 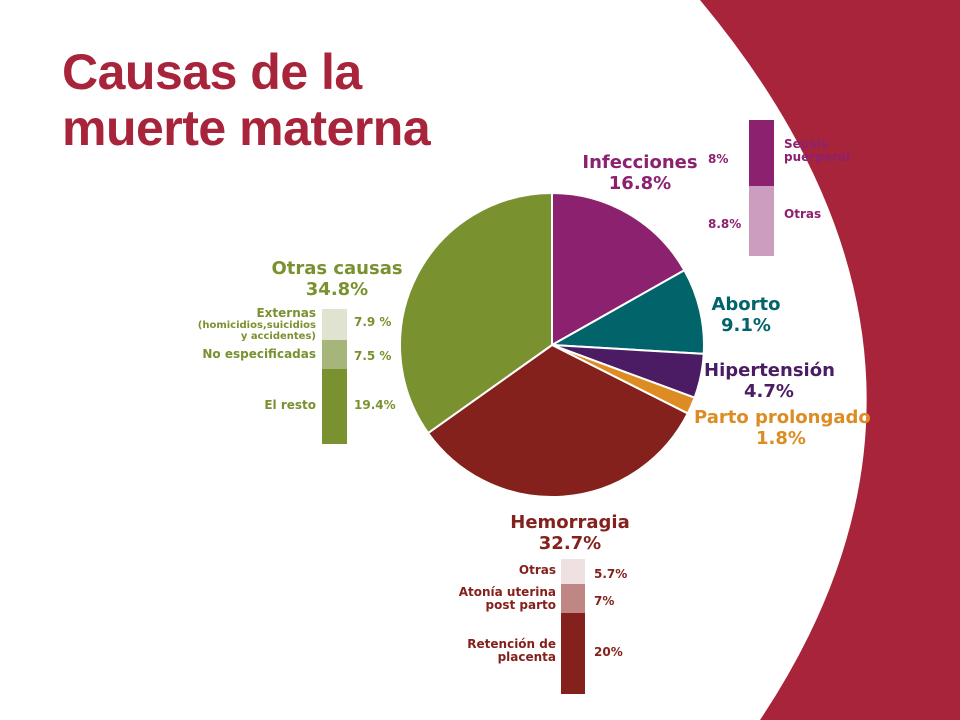 I want to click on infecciones-otras-label: Otras, so click(x=803, y=214).